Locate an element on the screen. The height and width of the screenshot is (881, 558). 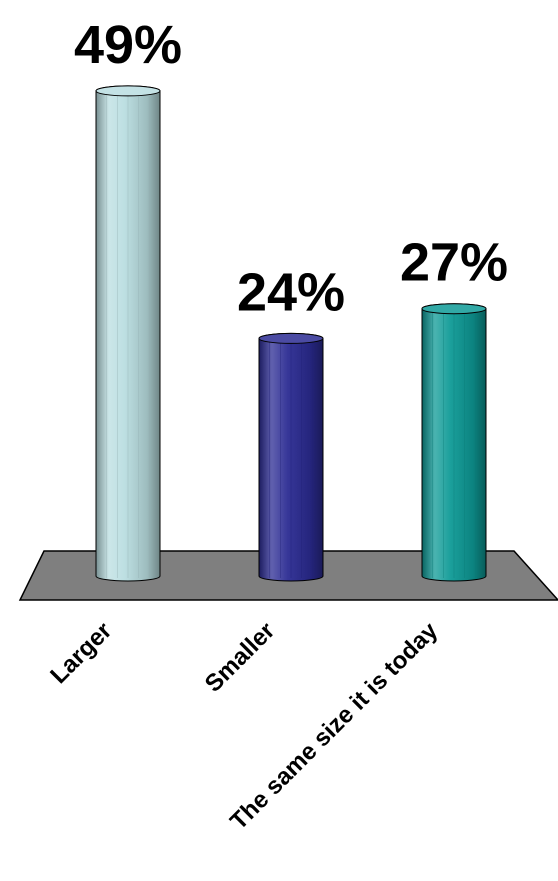
data-label: 49% is located at coordinates (128, 45).